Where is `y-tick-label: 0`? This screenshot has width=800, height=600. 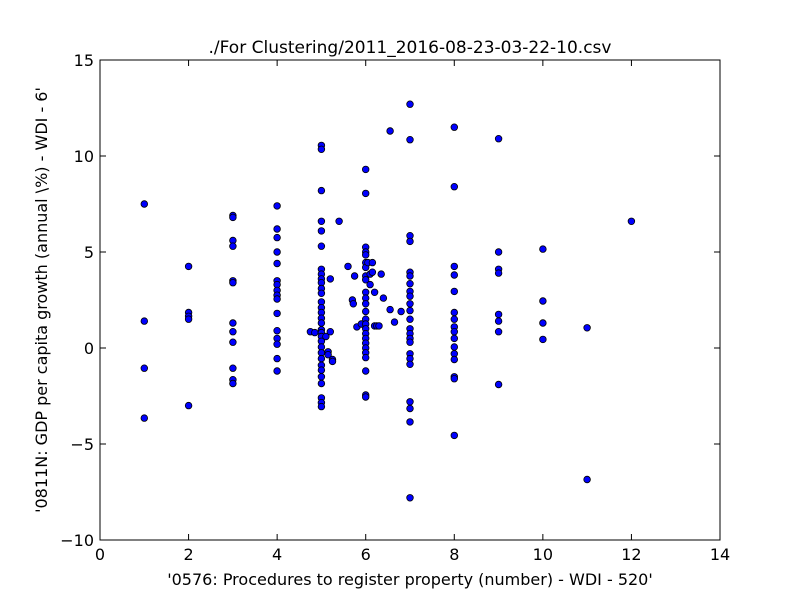
y-tick-label: 0 is located at coordinates (89, 348).